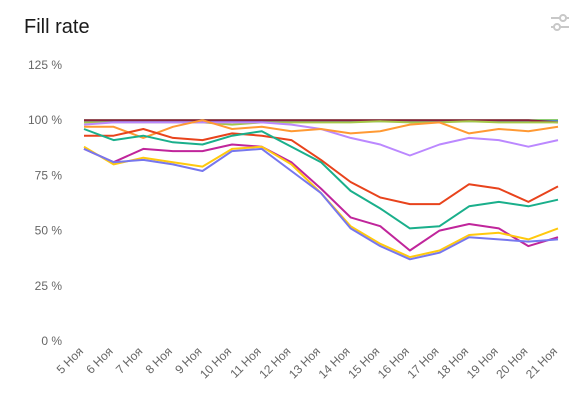 This screenshot has height=411, width=585. What do you see at coordinates (452, 362) in the screenshot?
I see `x-tick-label: 18 Ноя` at bounding box center [452, 362].